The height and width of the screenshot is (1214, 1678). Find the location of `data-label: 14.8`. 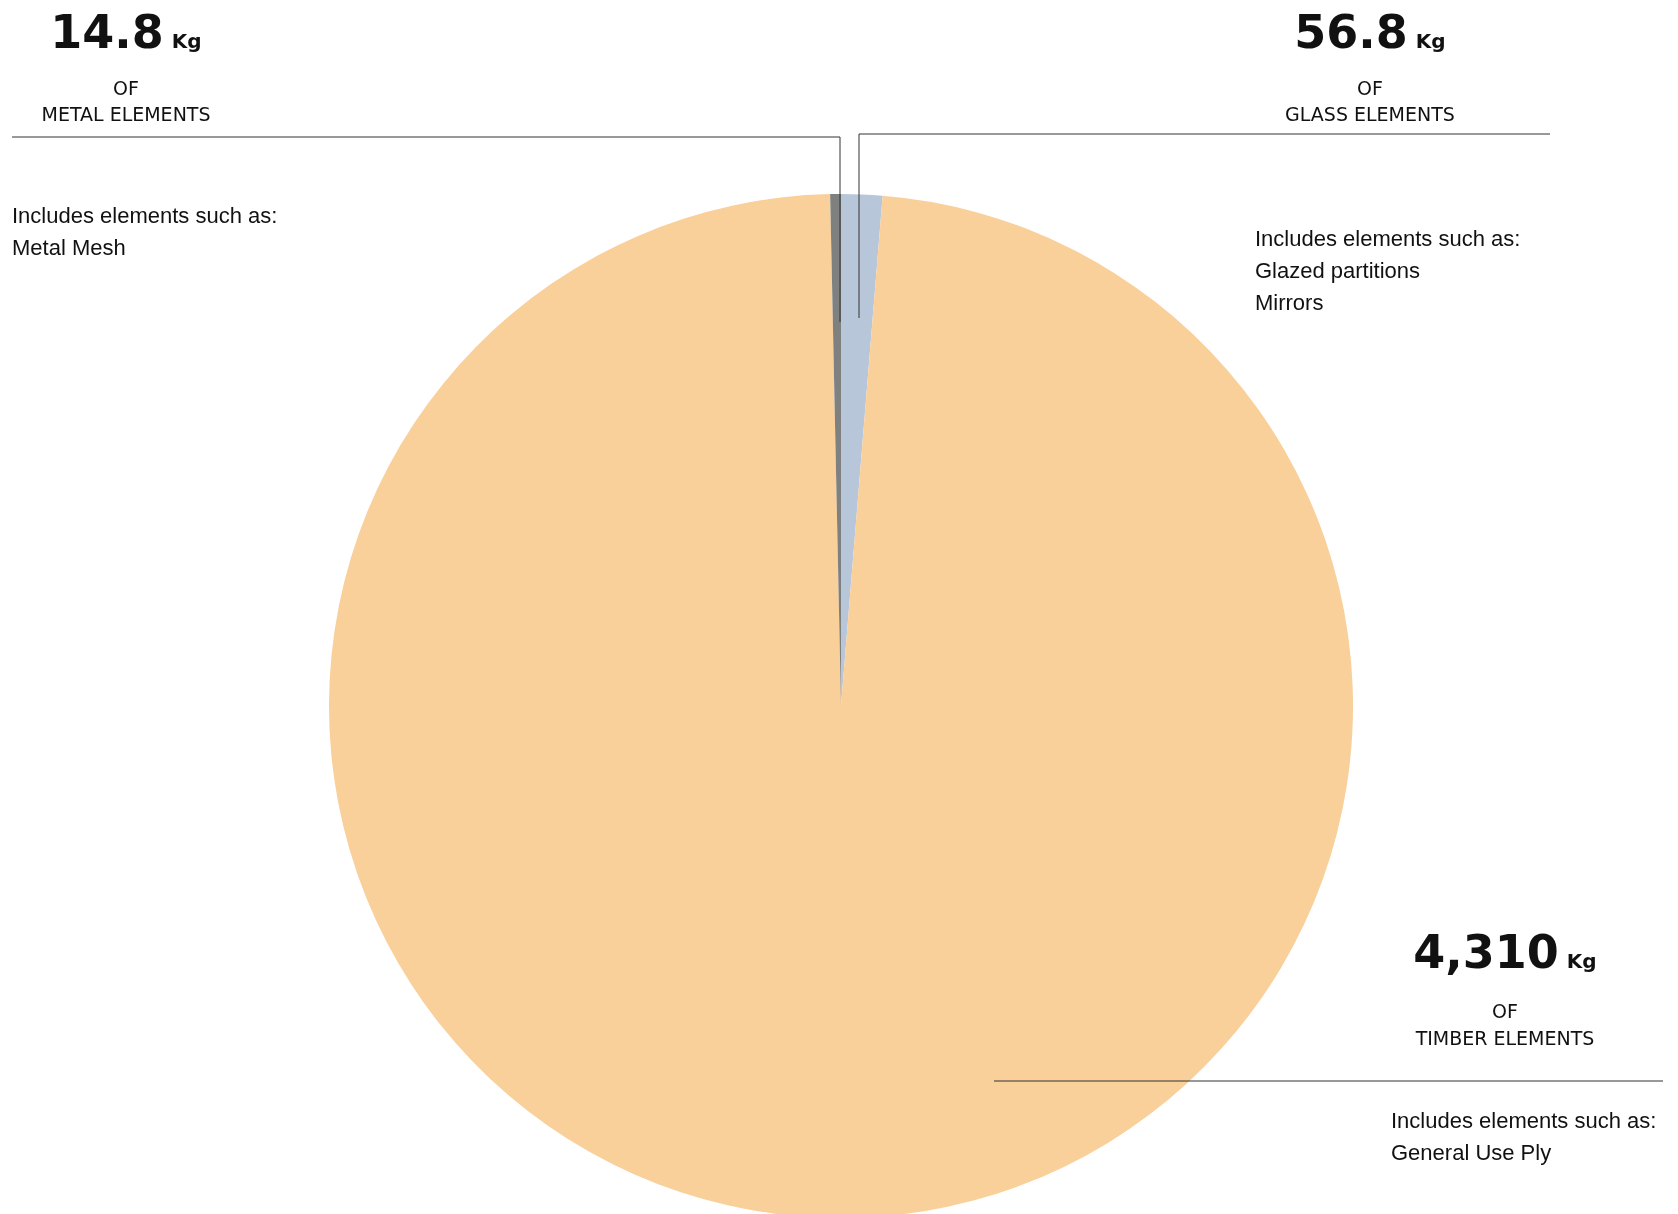

data-label: 14.8 is located at coordinates (107, 32).